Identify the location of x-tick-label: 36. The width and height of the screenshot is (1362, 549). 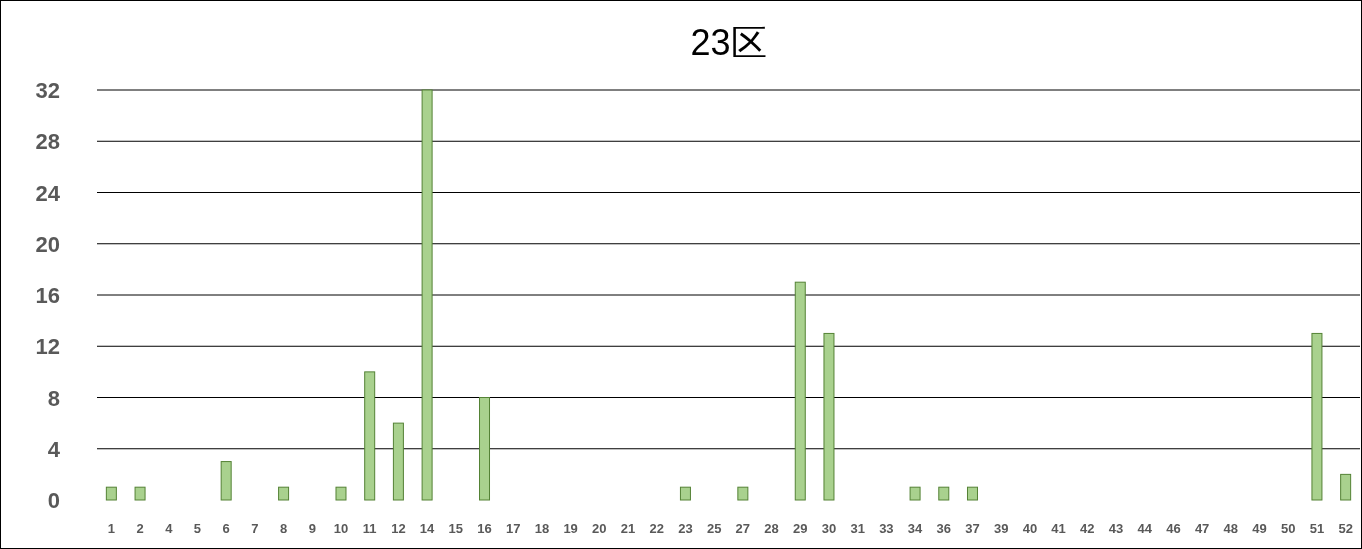
(944, 528).